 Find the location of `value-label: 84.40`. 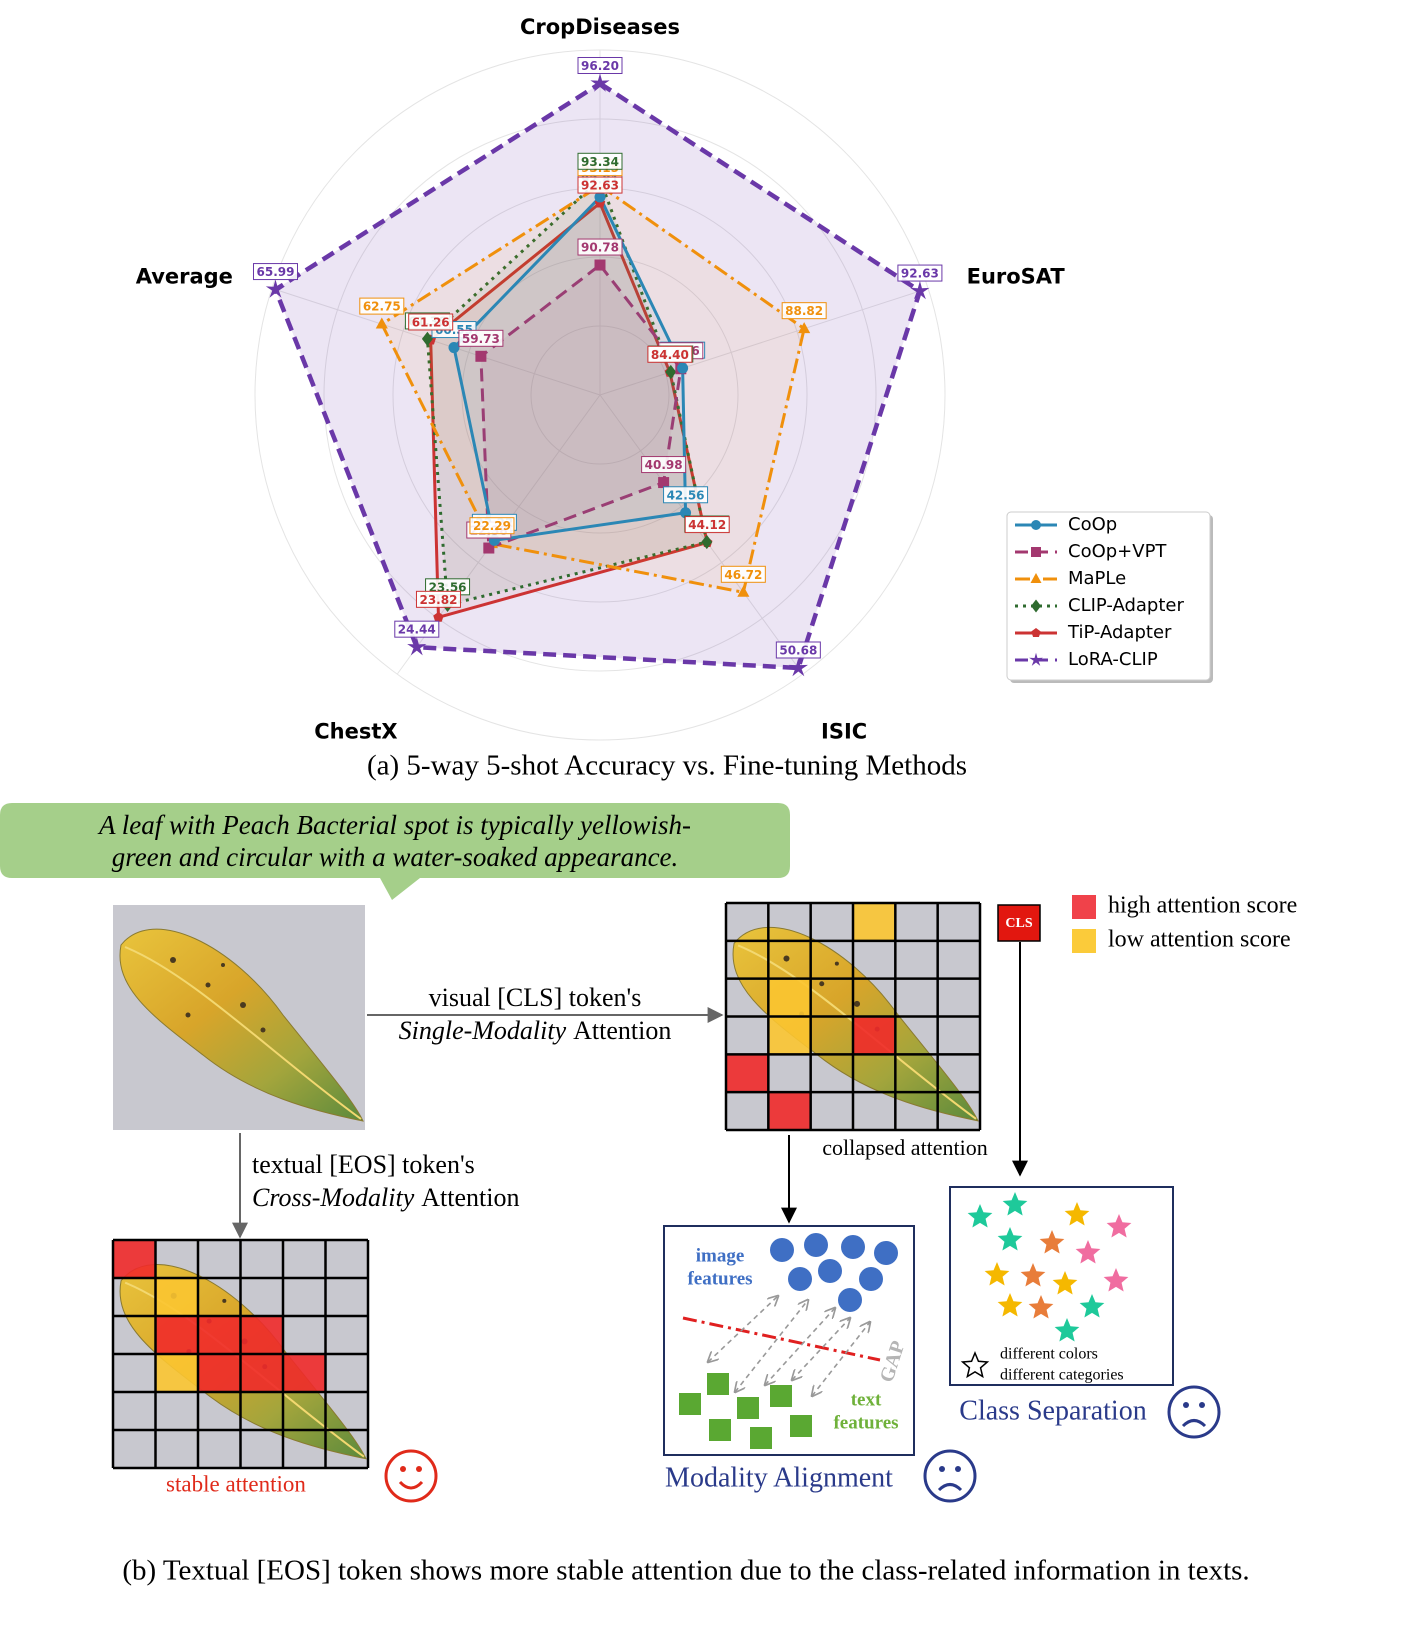

value-label: 84.40 is located at coordinates (670, 355).